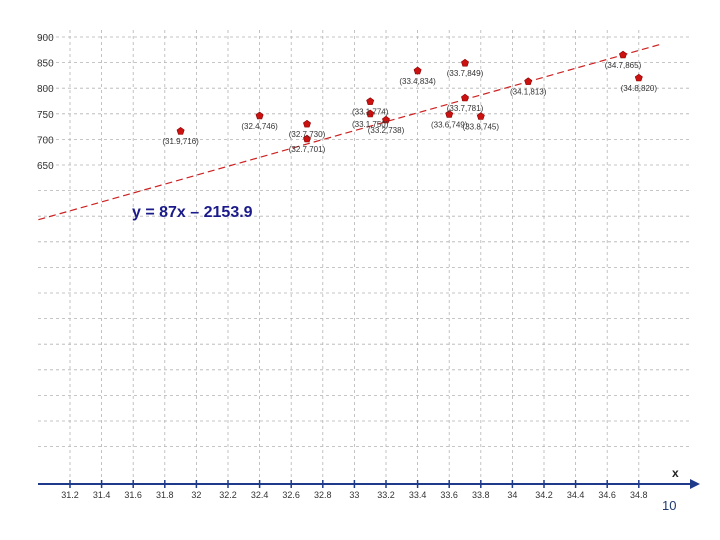 The height and width of the screenshot is (540, 720). I want to click on x-tick-label: 34, so click(512, 495).